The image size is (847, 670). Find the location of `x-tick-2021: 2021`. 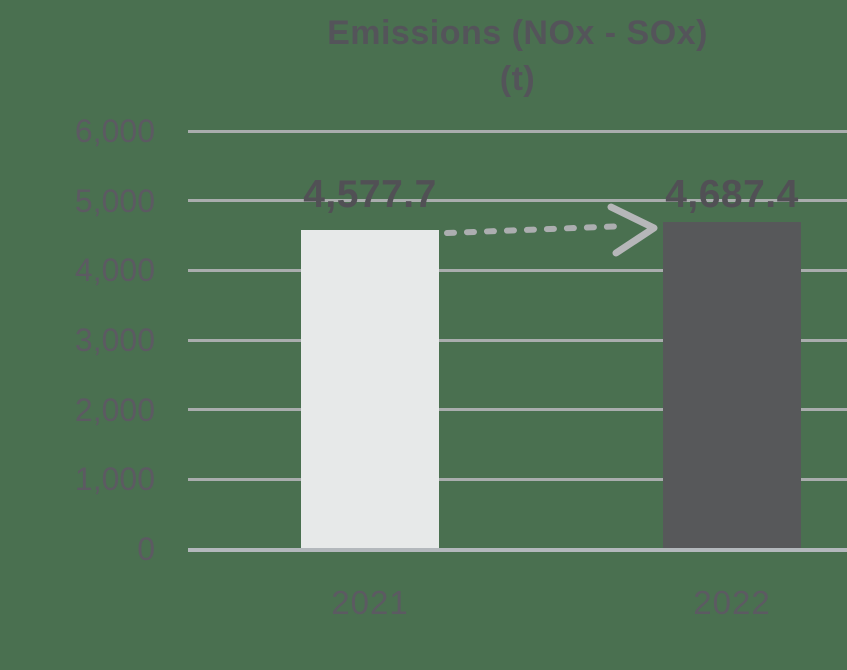

x-tick-2021: 2021 is located at coordinates (370, 602).